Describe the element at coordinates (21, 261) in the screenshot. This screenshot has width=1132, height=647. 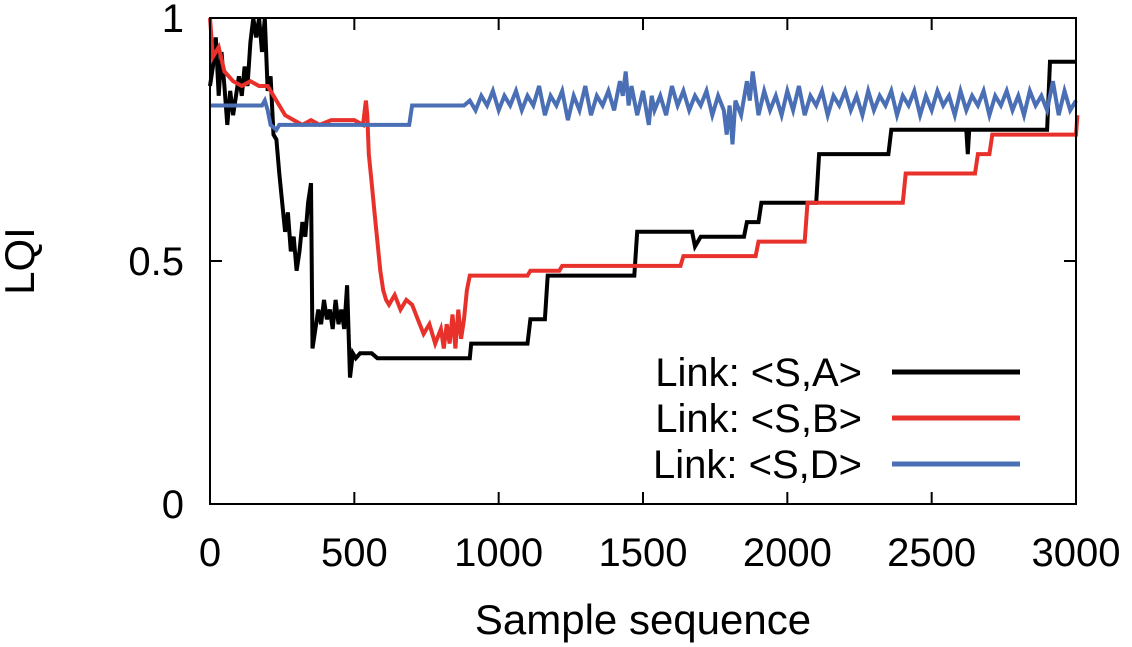
I see `y-axis-label: LQI` at that location.